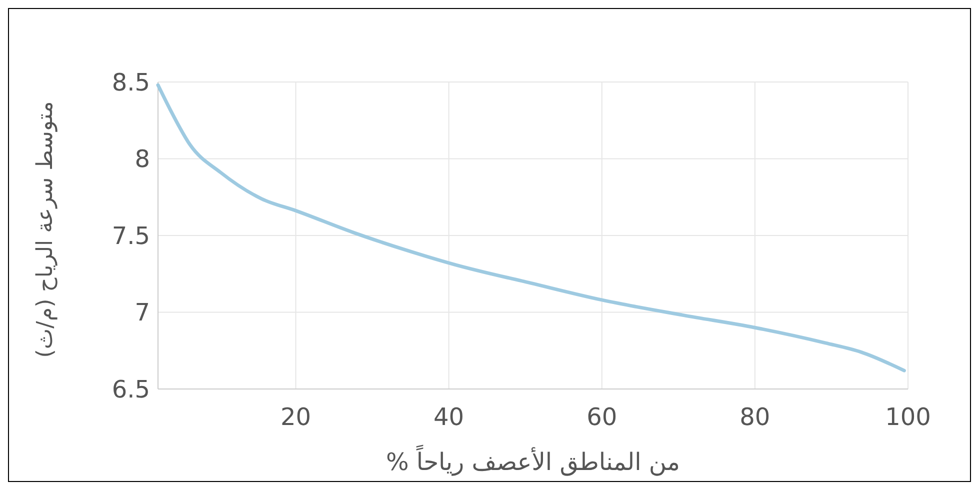 The image size is (979, 490). I want to click on x-tick-label: 80, so click(755, 417).